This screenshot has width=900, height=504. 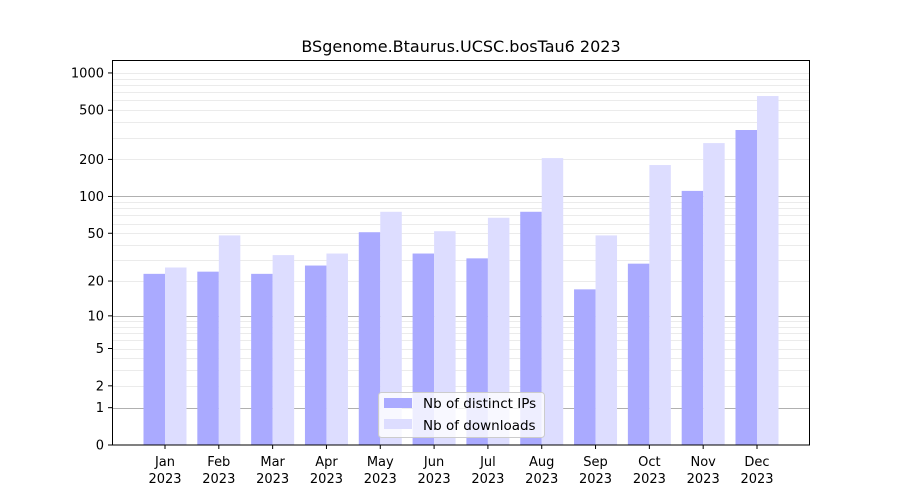 I want to click on x-tick-label-month: Jul, so click(x=487, y=462).